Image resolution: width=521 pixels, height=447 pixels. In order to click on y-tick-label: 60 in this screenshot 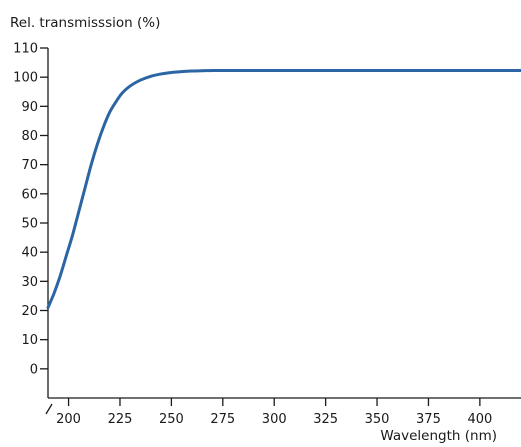, I will do `click(29, 194)`.